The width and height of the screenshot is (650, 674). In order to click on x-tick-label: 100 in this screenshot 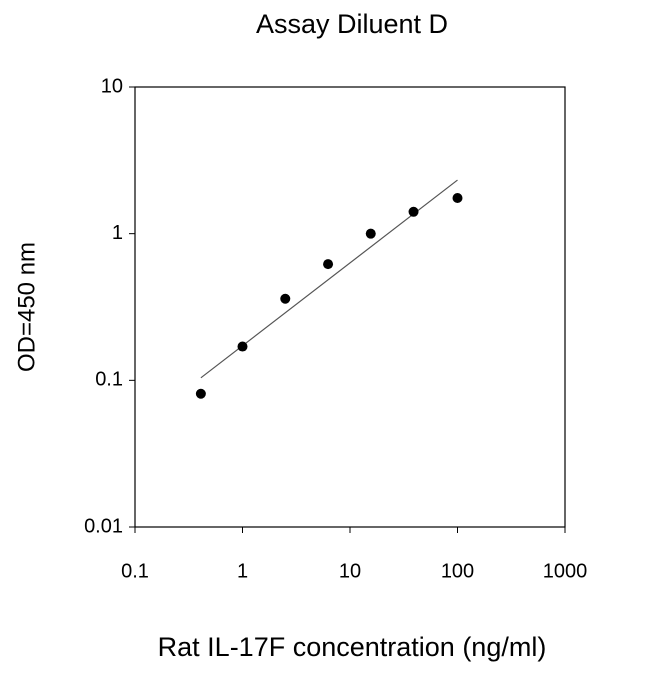, I will do `click(457, 571)`.